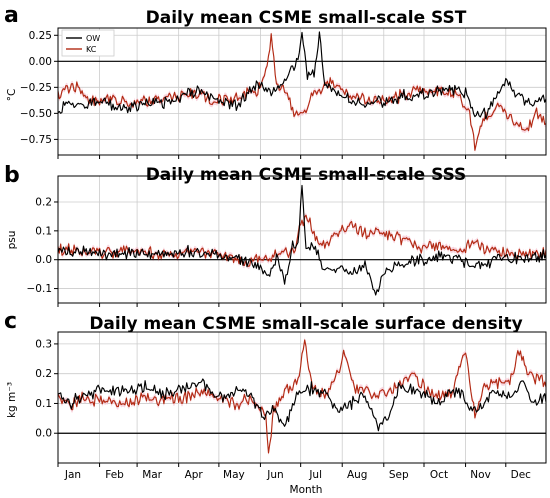 This screenshot has width=550, height=498. Describe the element at coordinates (36, 140) in the screenshot. I see `y-tick-label: −0.75` at that location.